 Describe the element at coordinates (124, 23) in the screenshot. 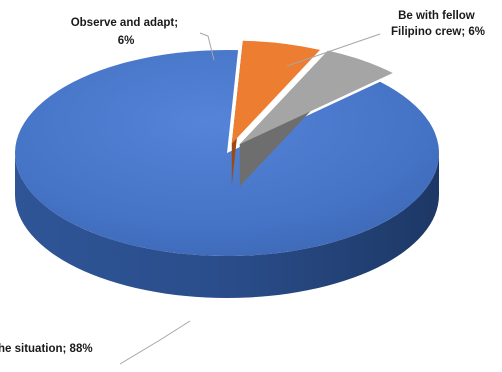

I see `label-observe-and-adapt-line1: Observe and adapt;` at that location.